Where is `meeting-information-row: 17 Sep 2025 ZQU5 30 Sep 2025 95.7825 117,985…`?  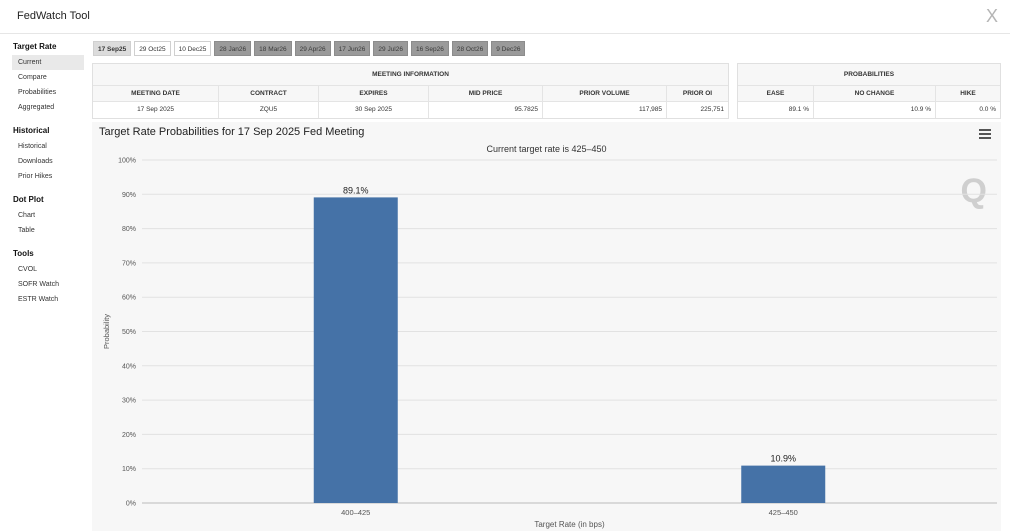
meeting-information-row: 17 Sep 2025 ZQU5 30 Sep 2025 95.7825 117,985… is located at coordinates (410, 110).